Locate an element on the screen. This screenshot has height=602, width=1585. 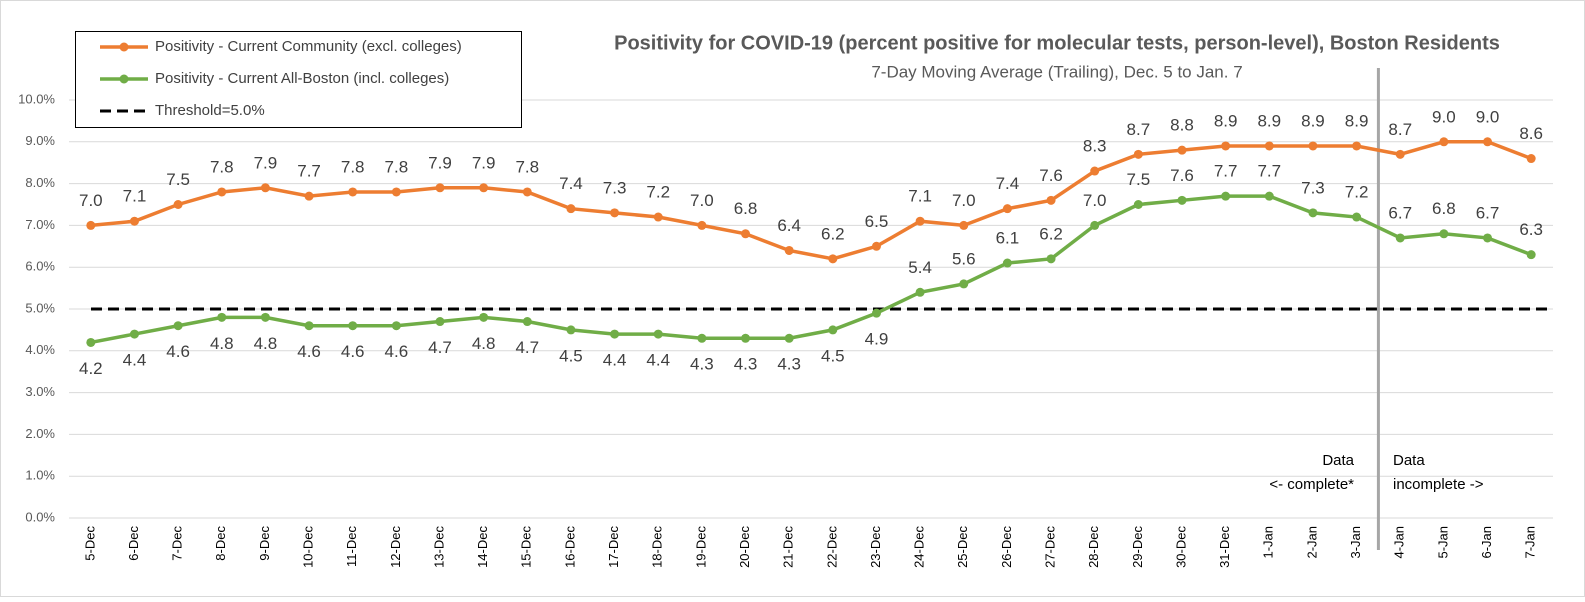
data-label: 6.8 is located at coordinates (746, 208).